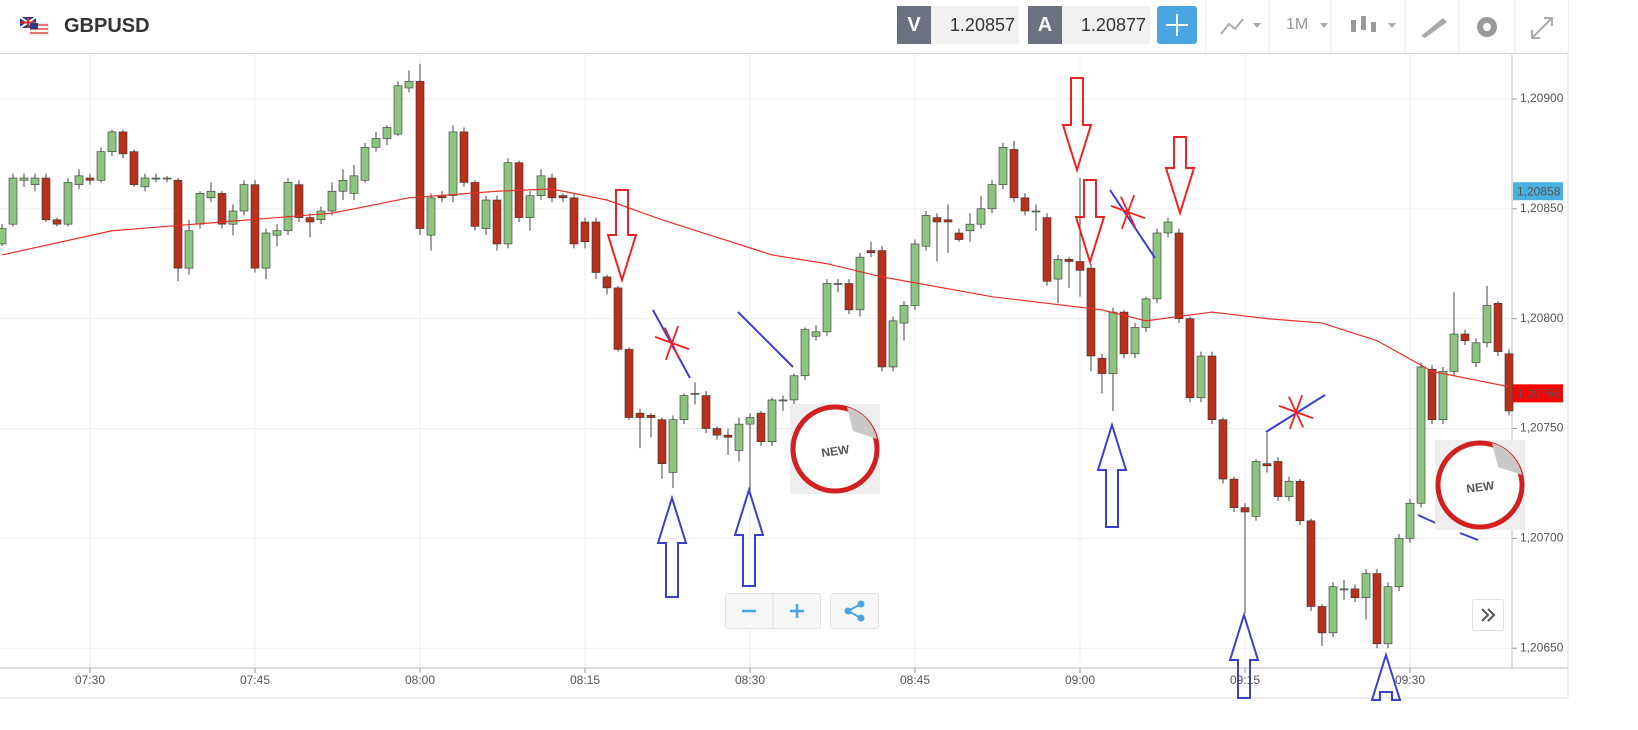 The height and width of the screenshot is (730, 1638). What do you see at coordinates (862, 423) in the screenshot?
I see `sticker-curl` at bounding box center [862, 423].